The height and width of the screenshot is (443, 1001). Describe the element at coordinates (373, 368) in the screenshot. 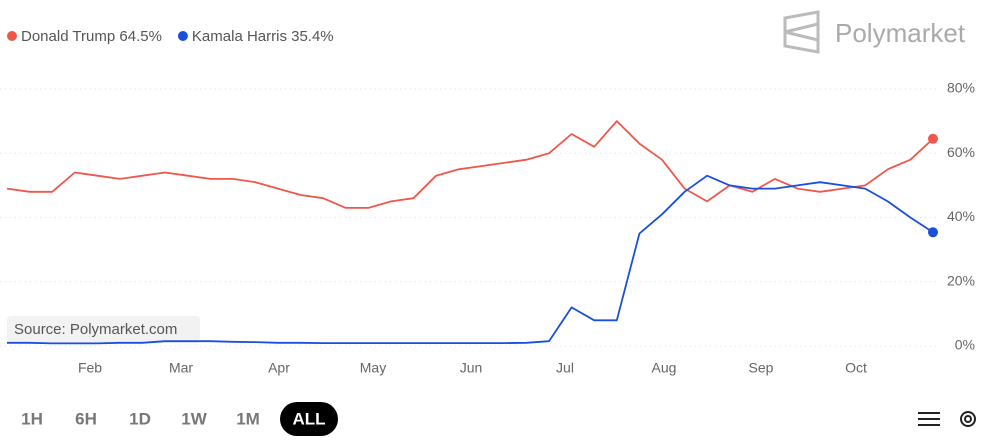

I see `x-tick-label: May` at that location.